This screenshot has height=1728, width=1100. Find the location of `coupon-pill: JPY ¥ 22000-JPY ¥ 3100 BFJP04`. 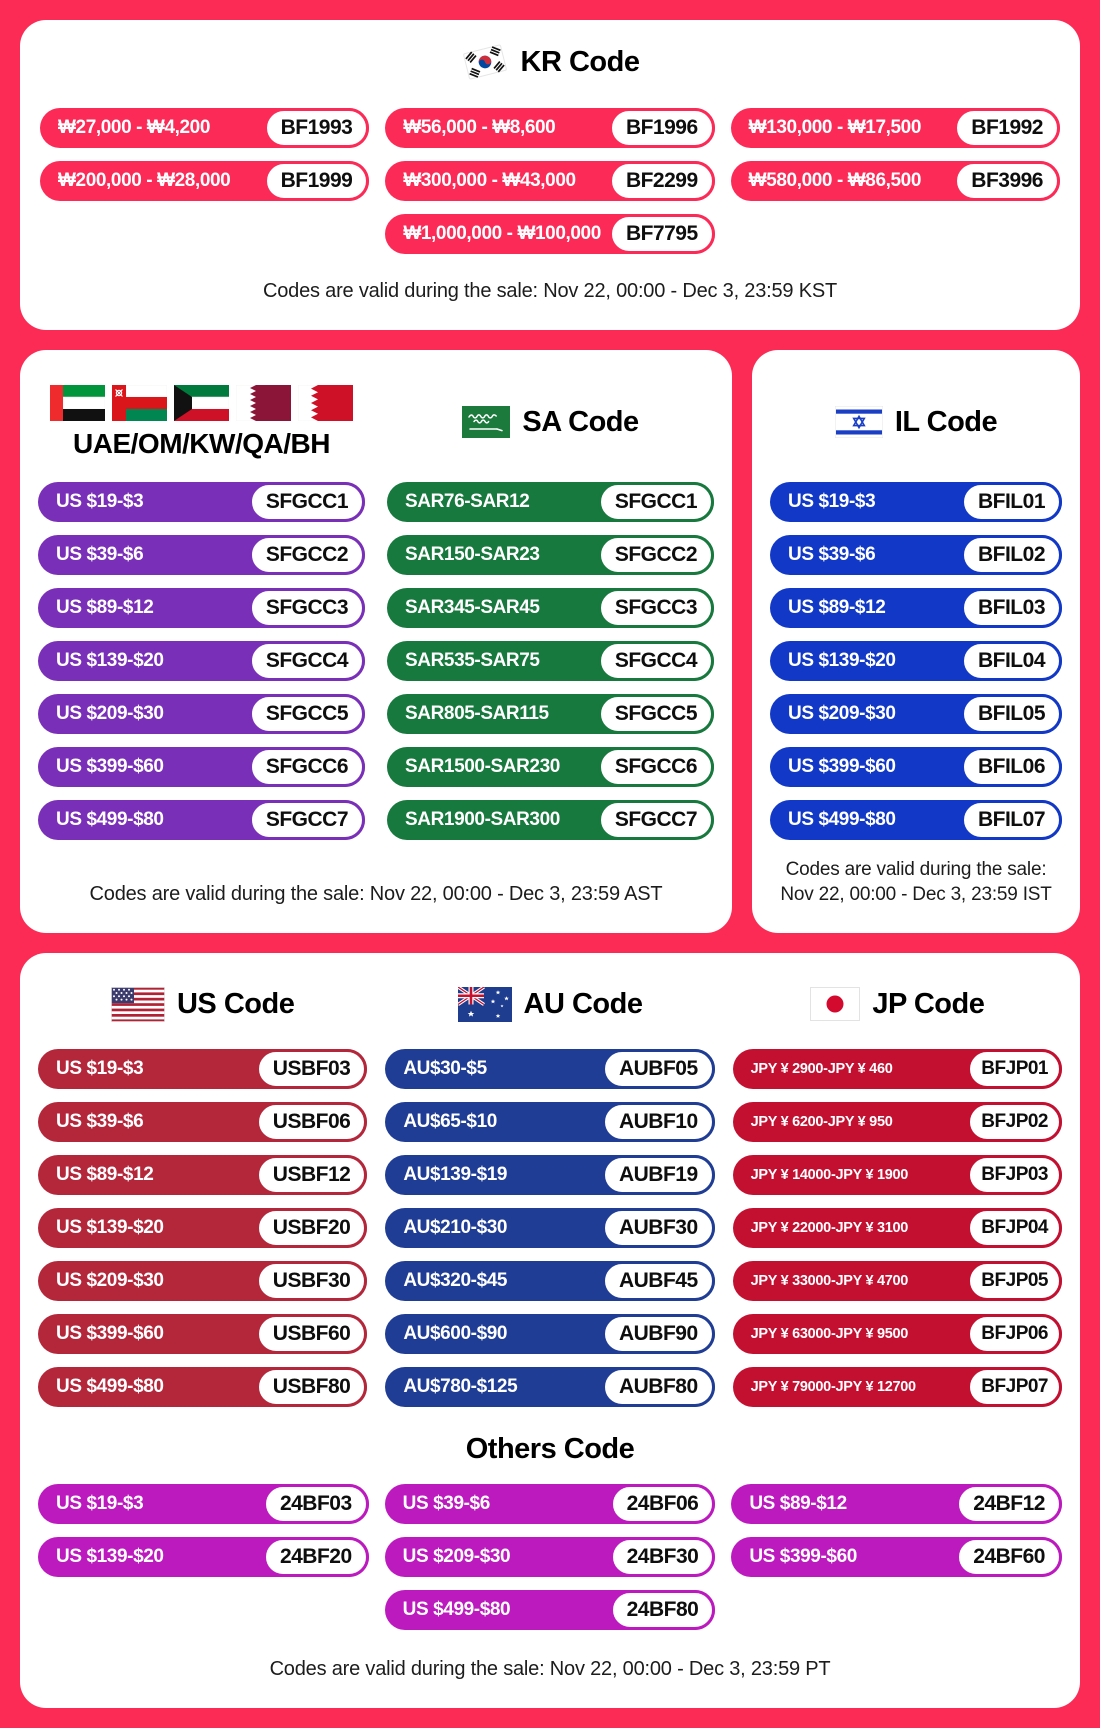

coupon-pill: JPY ¥ 22000-JPY ¥ 3100 BFJP04 is located at coordinates (897, 1228).